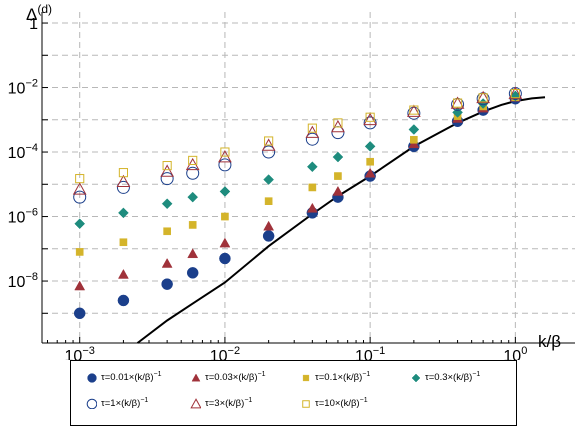 The width and height of the screenshot is (581, 433). Describe the element at coordinates (225, 352) in the screenshot. I see `x-tick-label: 10−2` at that location.